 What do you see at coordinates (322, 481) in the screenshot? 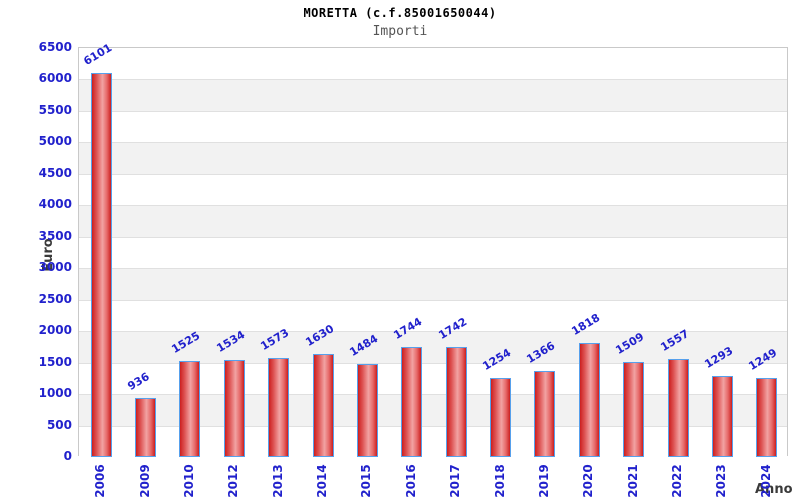
I see `x-tick-label: 2014` at bounding box center [322, 481].